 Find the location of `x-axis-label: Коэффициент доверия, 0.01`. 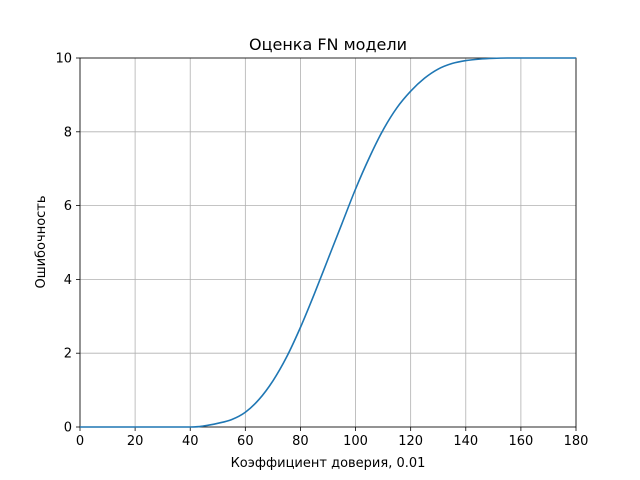

x-axis-label: Коэффициент доверия, 0.01 is located at coordinates (328, 463).